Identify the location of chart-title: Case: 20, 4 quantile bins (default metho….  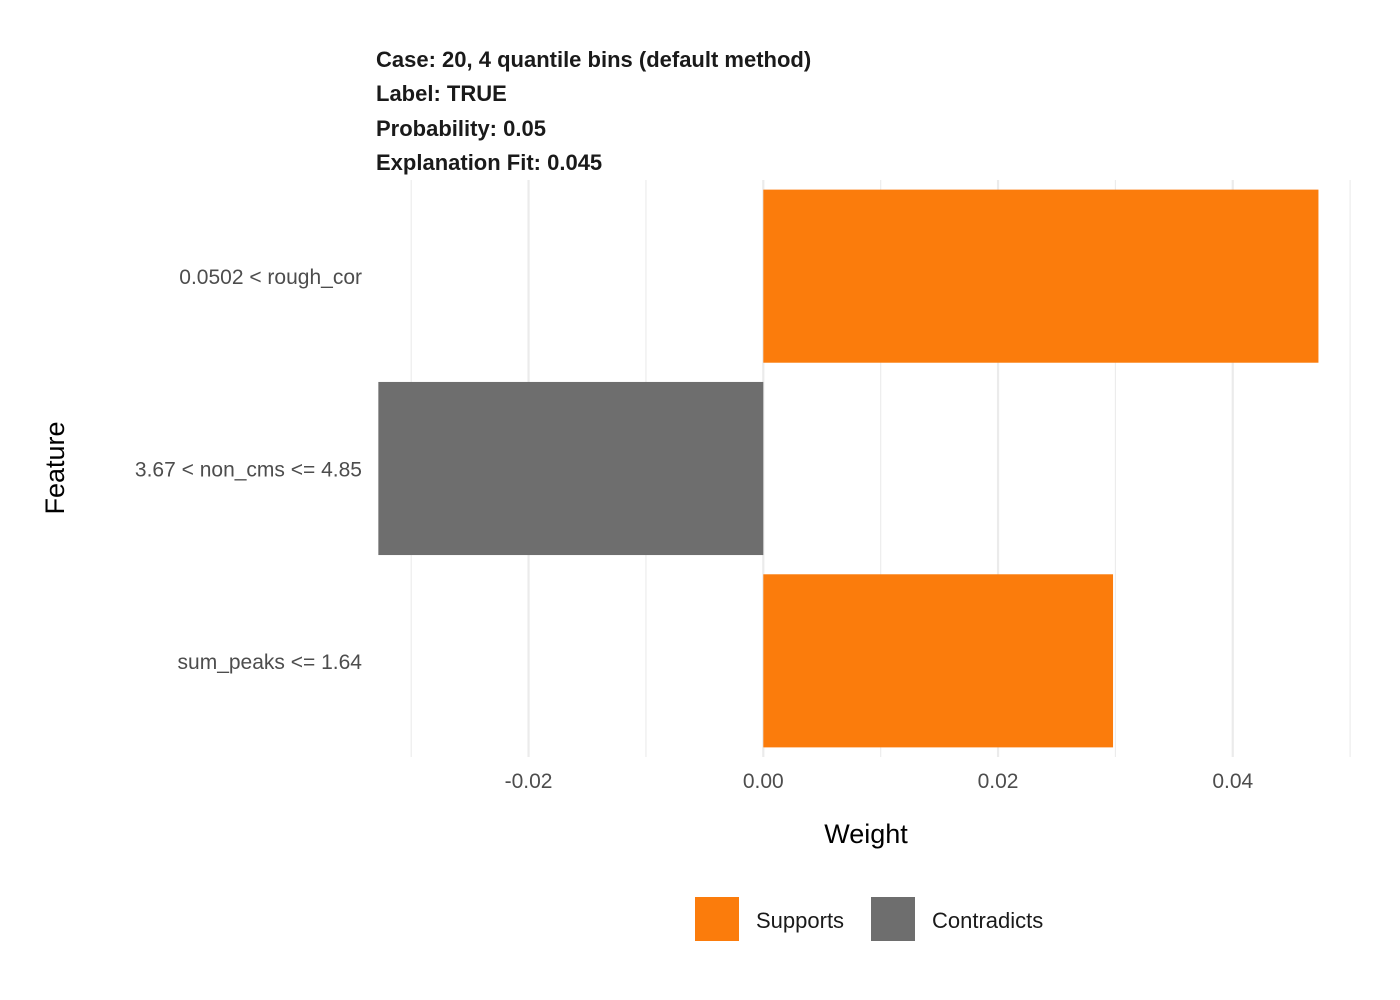
(593, 111).